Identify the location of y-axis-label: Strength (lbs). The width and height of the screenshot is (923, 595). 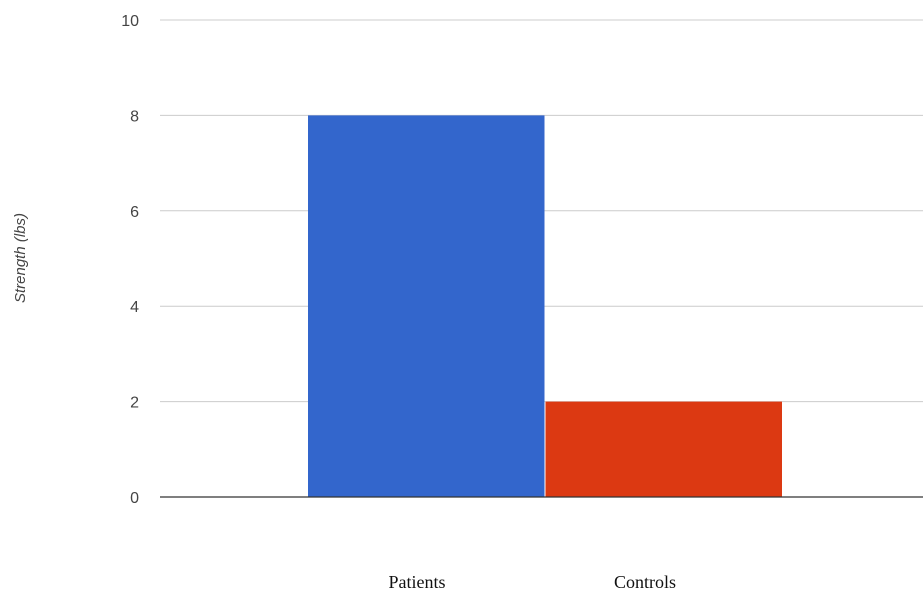
(20, 258).